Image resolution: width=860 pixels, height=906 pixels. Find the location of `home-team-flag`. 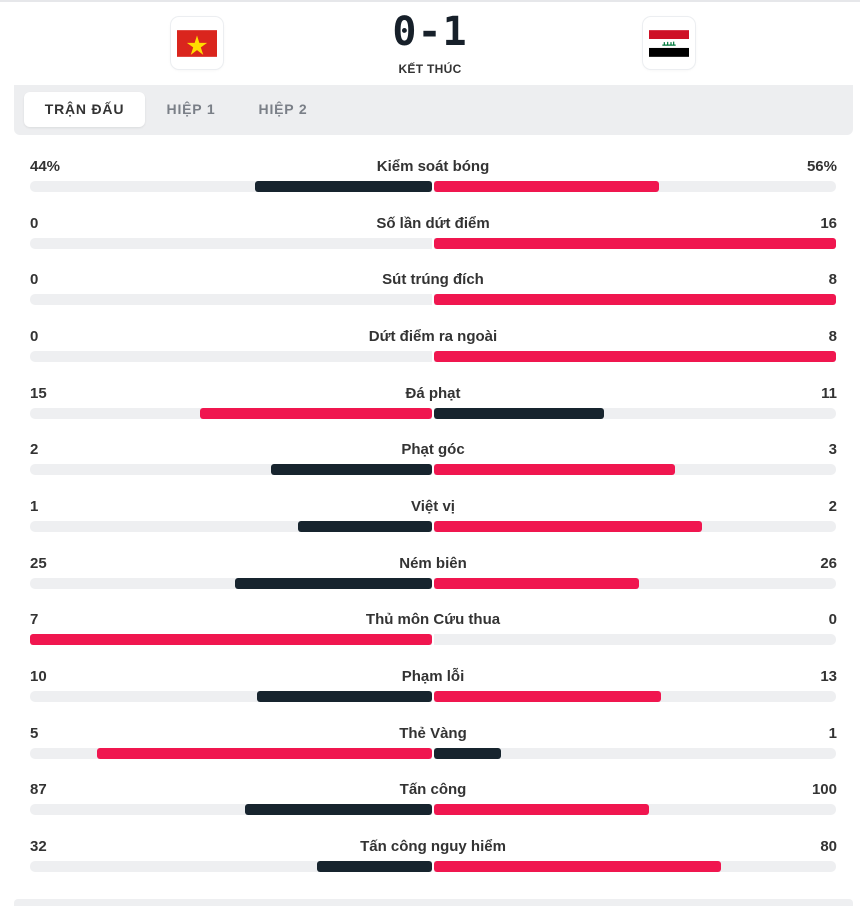

home-team-flag is located at coordinates (197, 43).